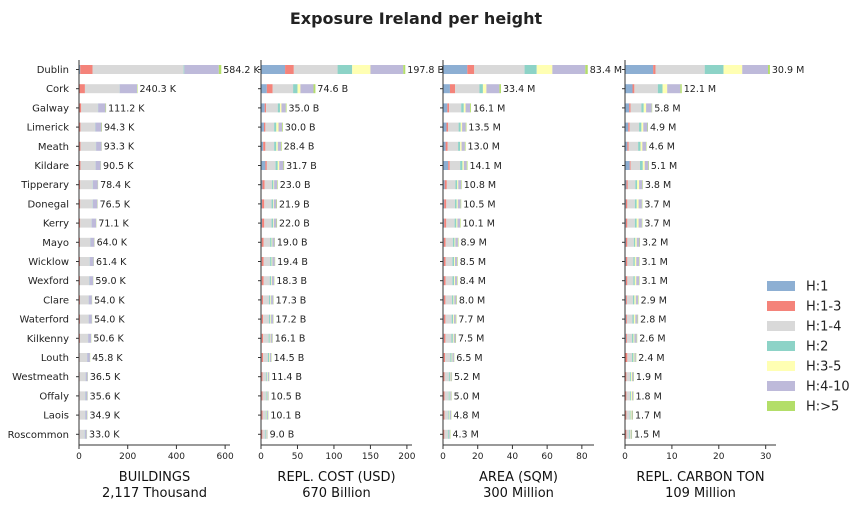  I want to click on category-label: Laois, so click(56, 416).